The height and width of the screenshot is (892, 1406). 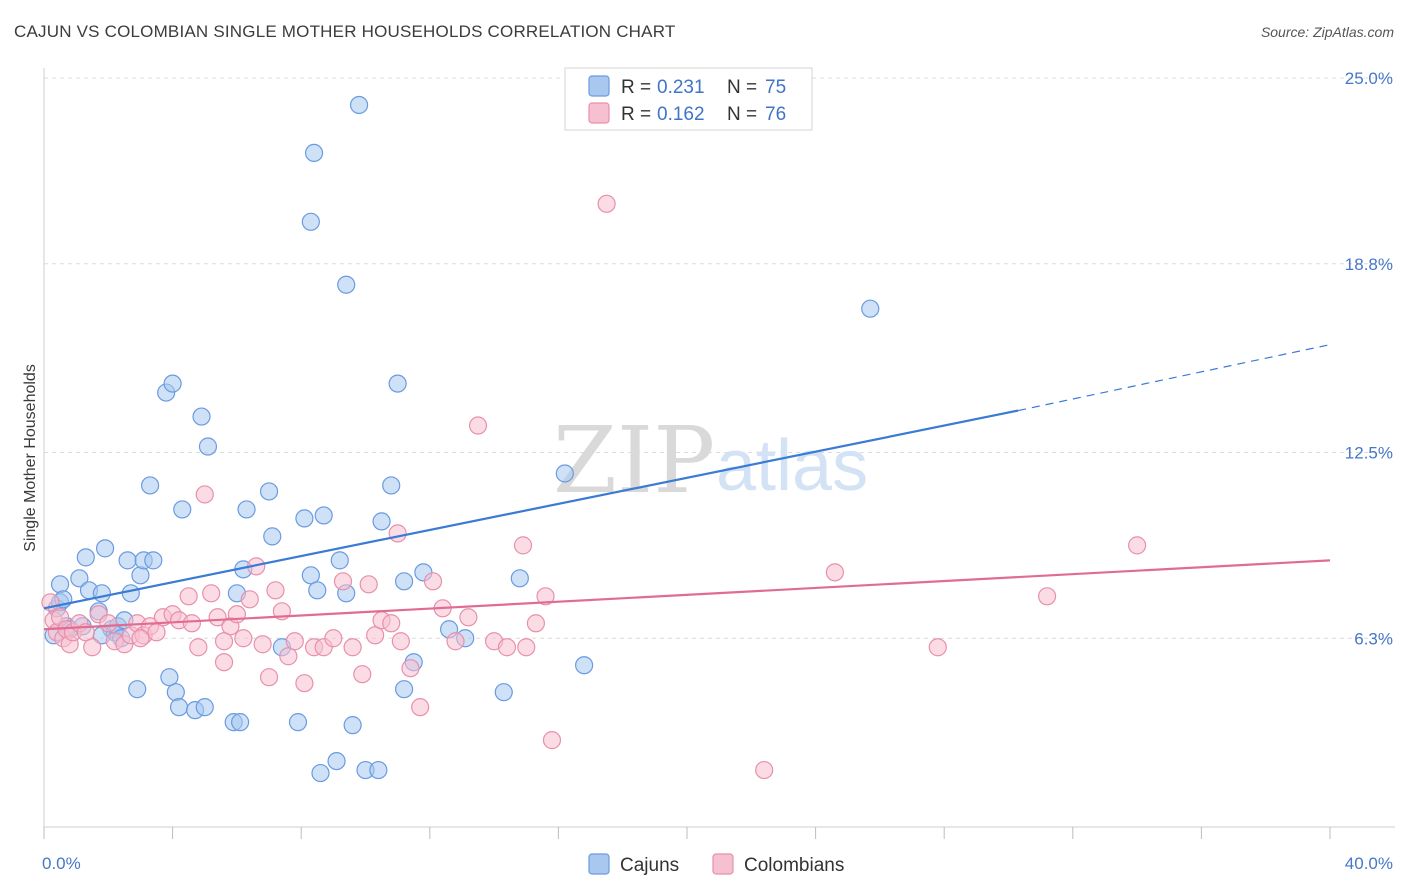 I want to click on legend-n-colombians: 76, so click(x=775, y=114).